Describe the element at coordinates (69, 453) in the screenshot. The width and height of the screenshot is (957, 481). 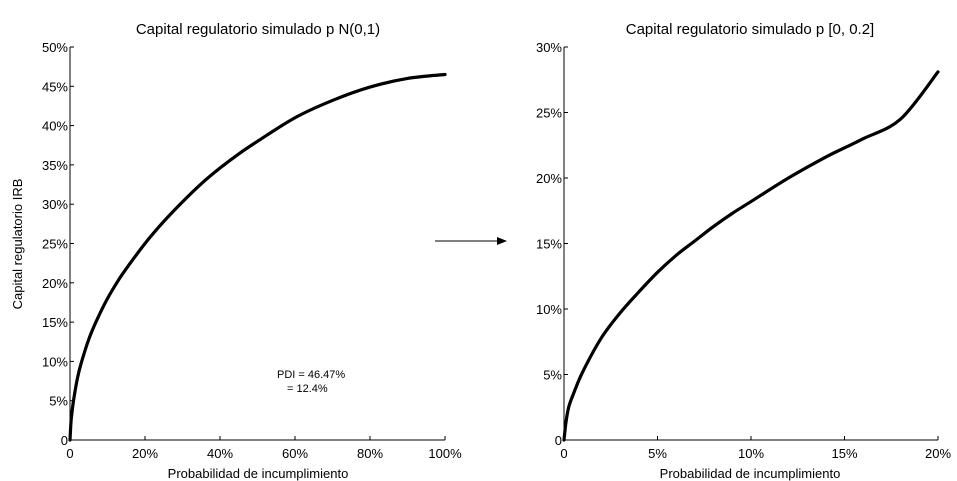
I see `chart-left-x-tick-label: 0` at that location.